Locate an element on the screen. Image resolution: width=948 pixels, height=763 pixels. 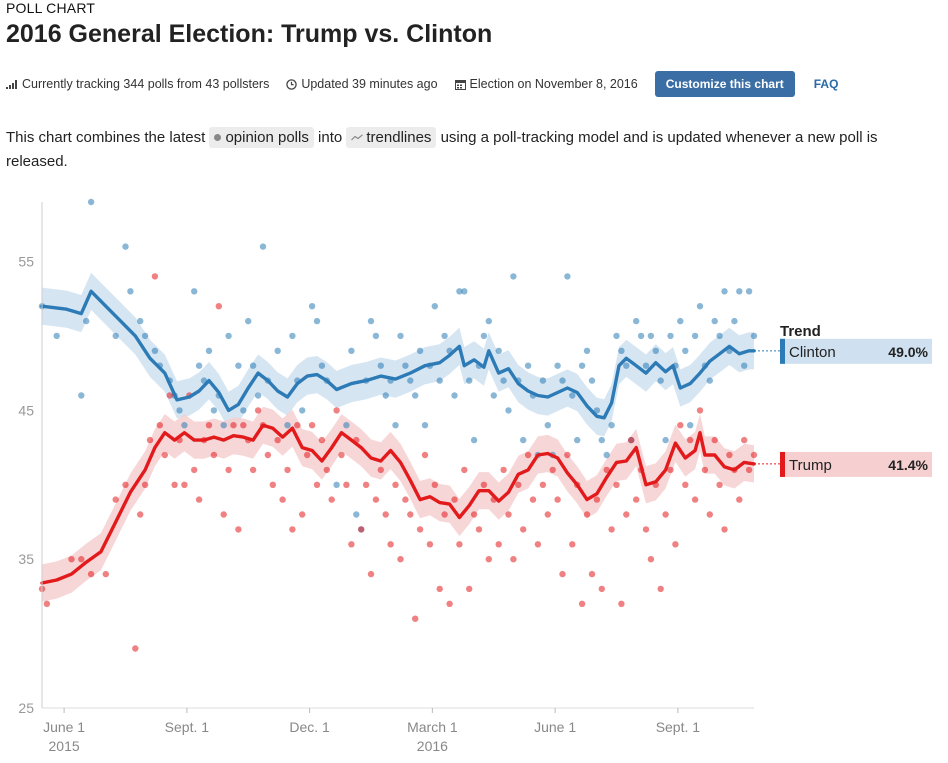
clinton-legend-box is located at coordinates (856, 351).